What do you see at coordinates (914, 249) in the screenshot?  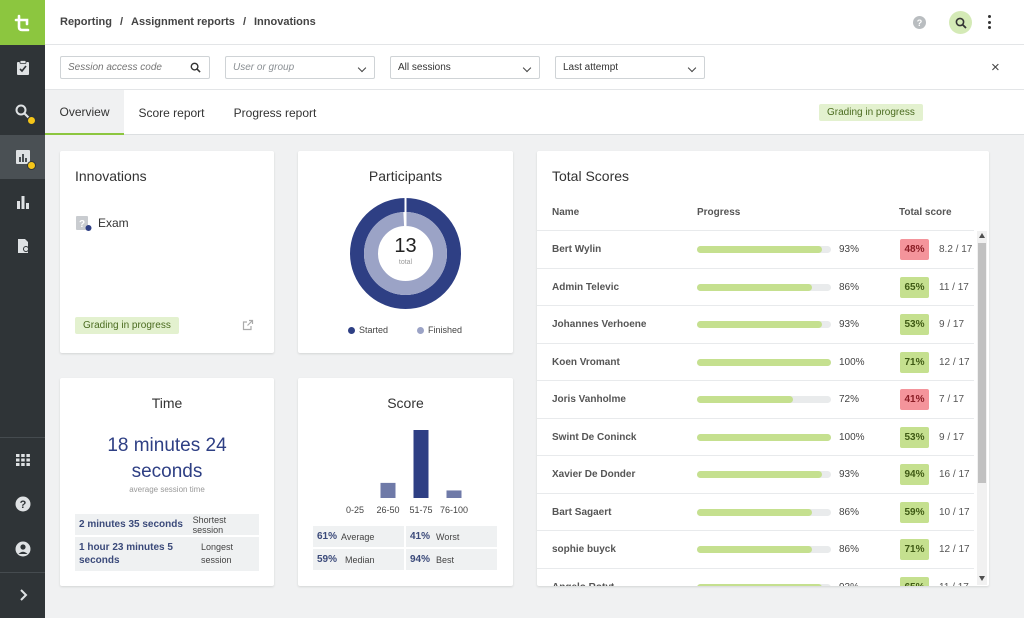 I see `score-badge: 48%` at bounding box center [914, 249].